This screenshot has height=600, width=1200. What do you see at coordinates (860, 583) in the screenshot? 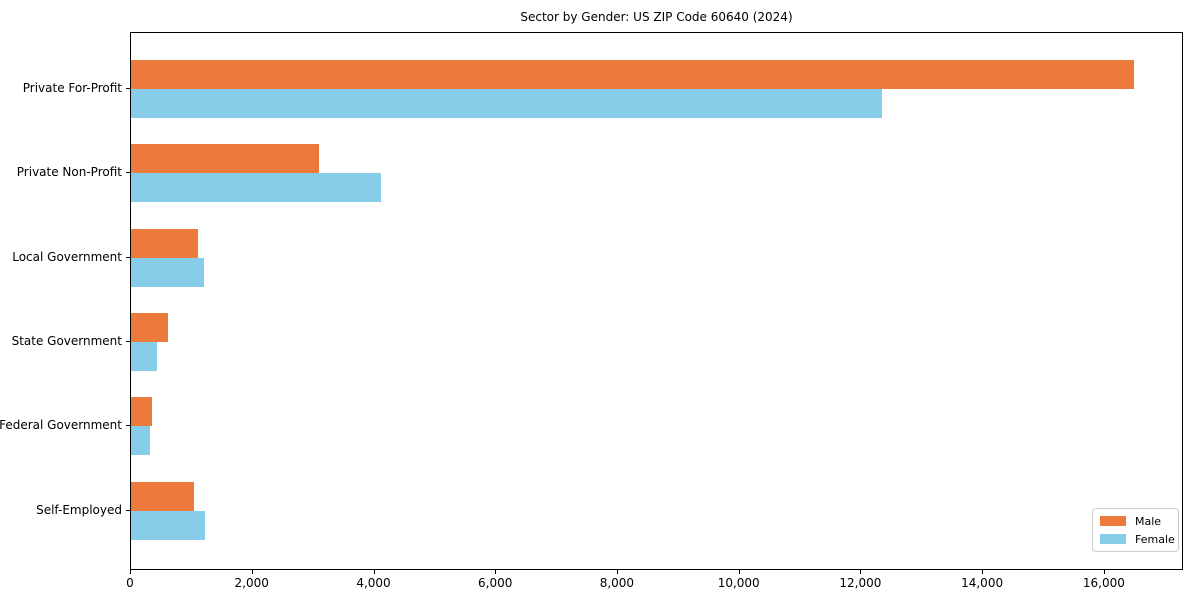
I see `x-tick-label: 12,000` at bounding box center [860, 583].